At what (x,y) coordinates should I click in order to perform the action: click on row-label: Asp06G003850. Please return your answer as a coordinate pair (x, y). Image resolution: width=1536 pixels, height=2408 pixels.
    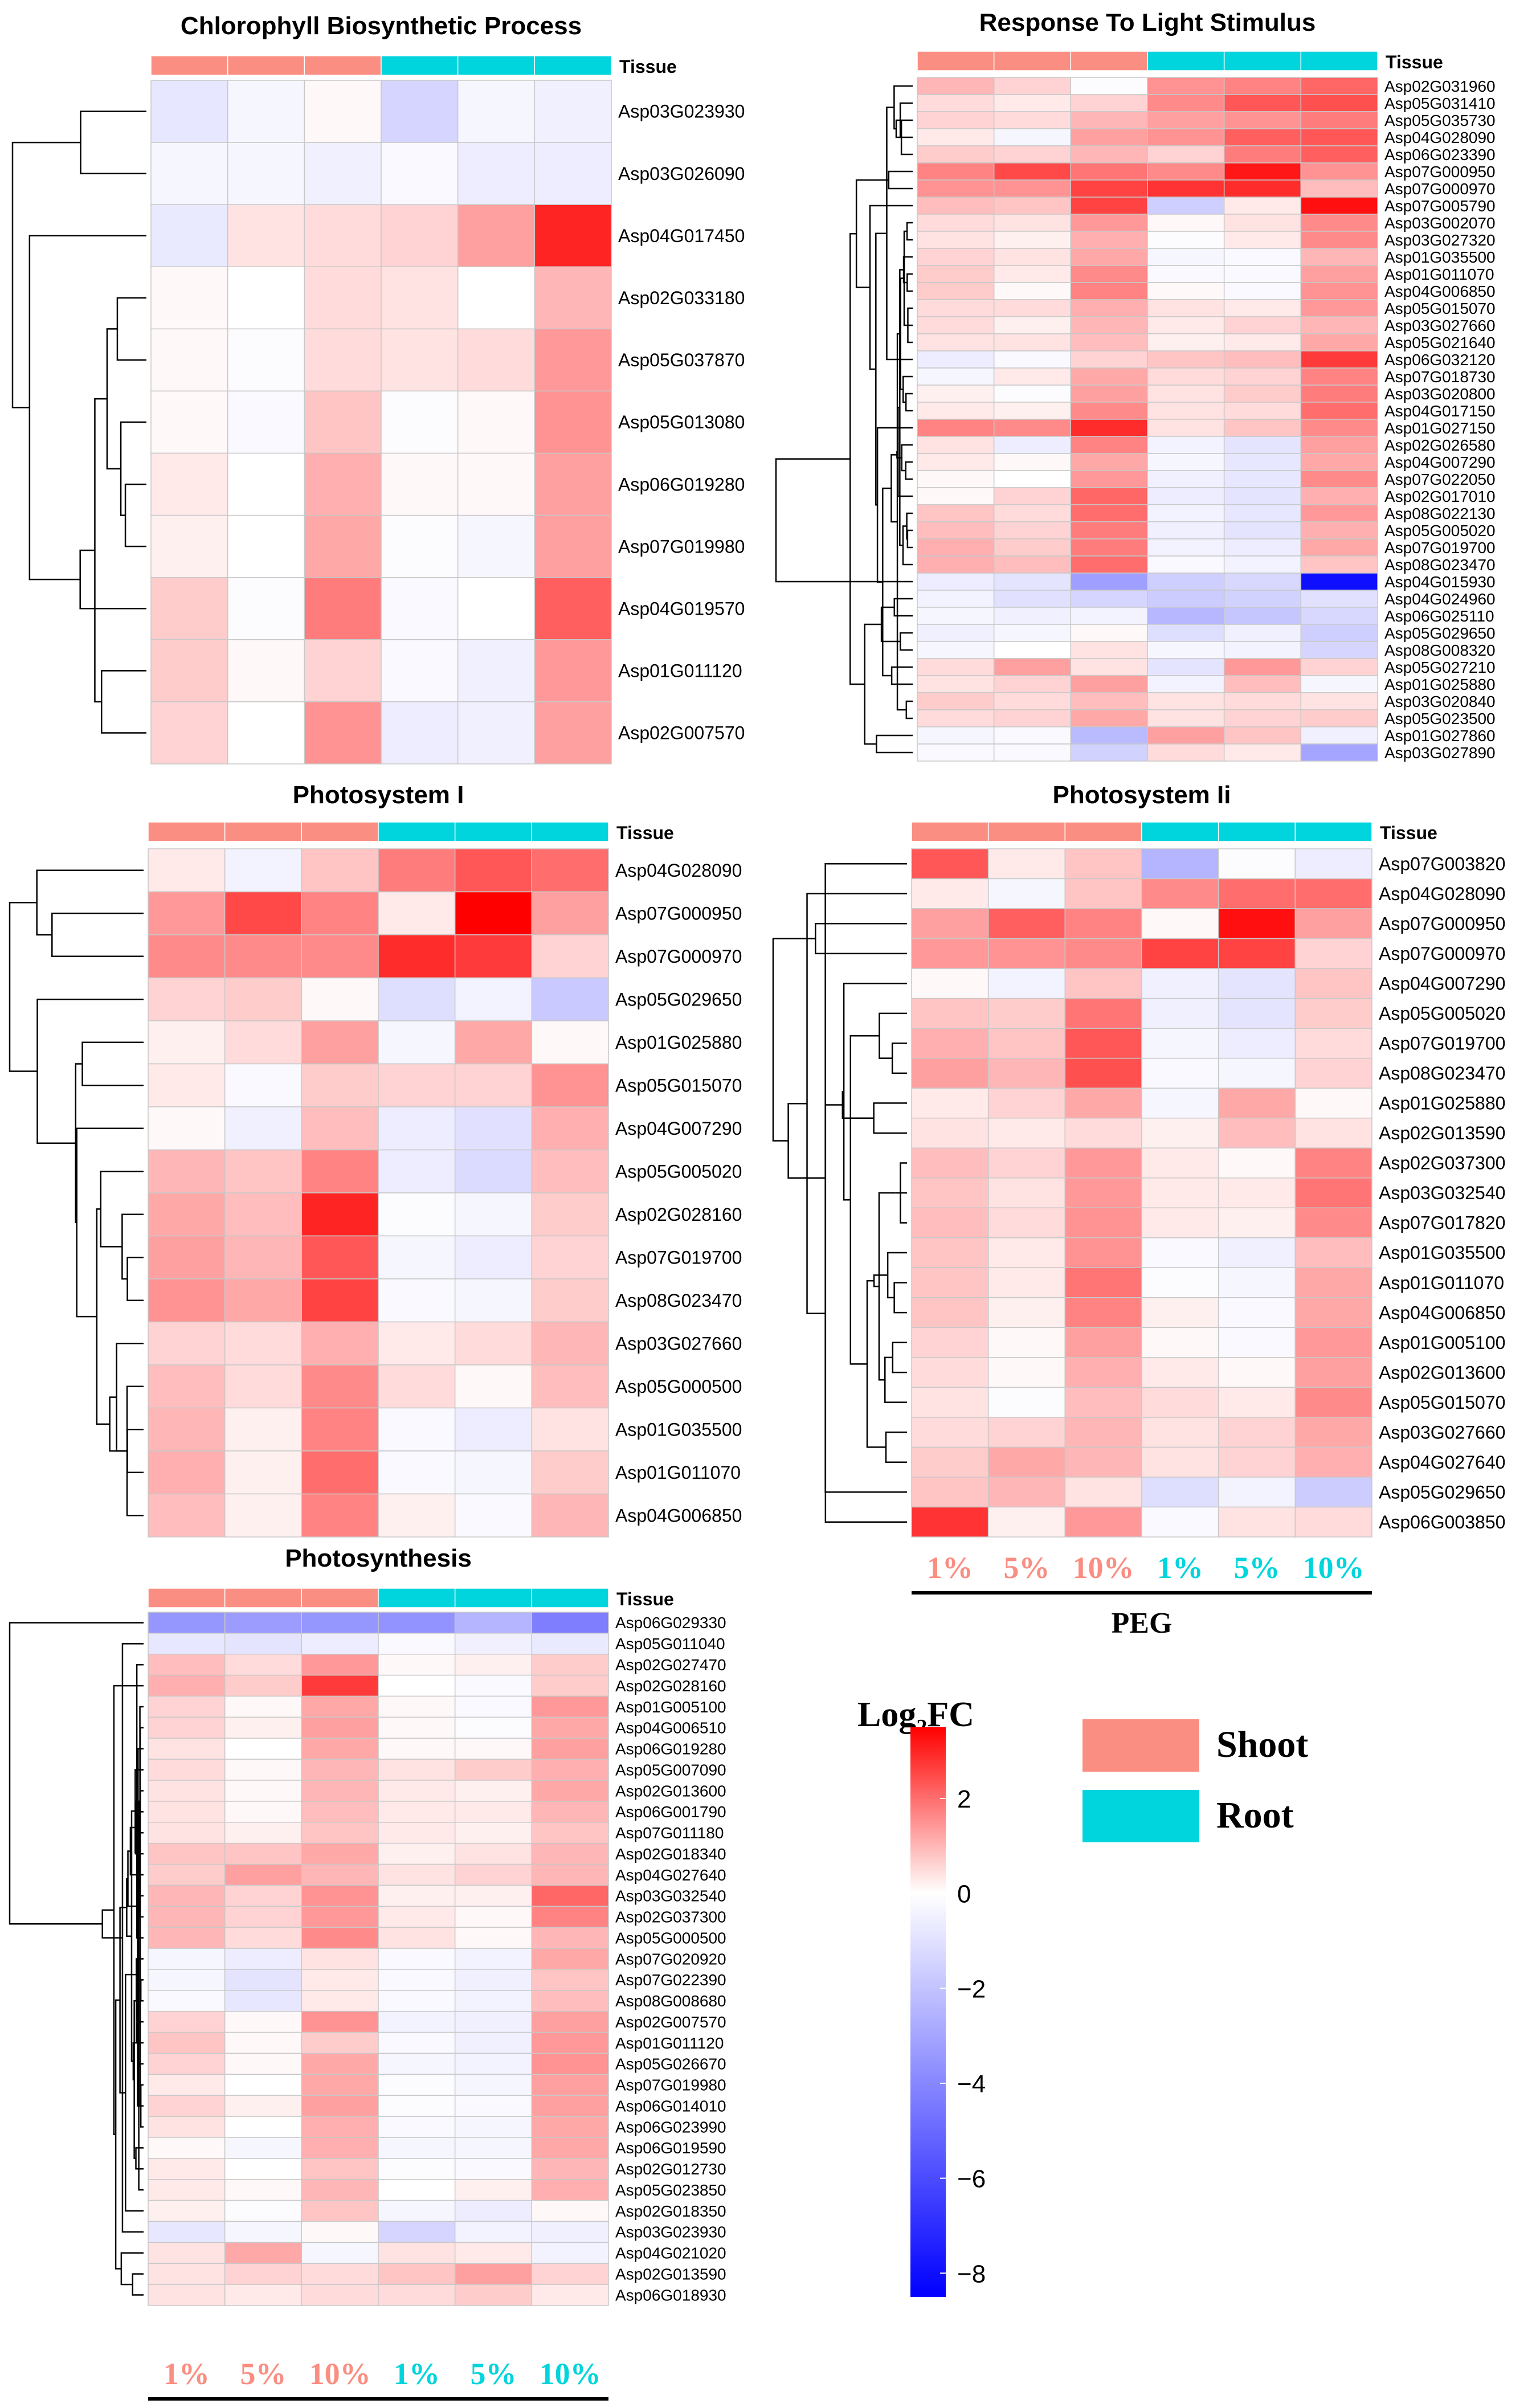
    Looking at the image, I should click on (1442, 1522).